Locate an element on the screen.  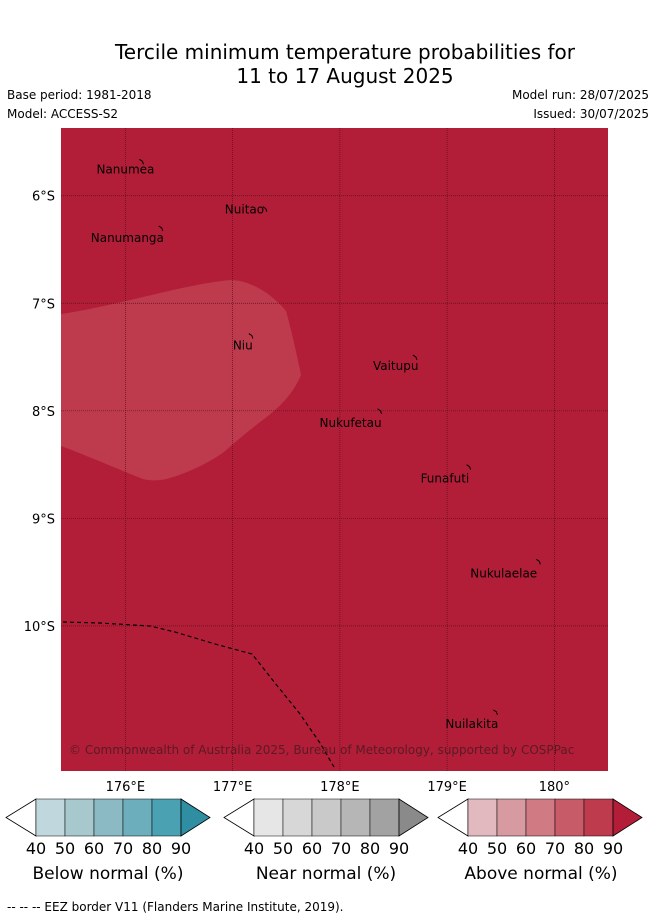
colorbars: 40 50 60 70 80 90 40 50 60 70 80 90 40 50 60 70 80 90 is located at coordinates (324, 828).